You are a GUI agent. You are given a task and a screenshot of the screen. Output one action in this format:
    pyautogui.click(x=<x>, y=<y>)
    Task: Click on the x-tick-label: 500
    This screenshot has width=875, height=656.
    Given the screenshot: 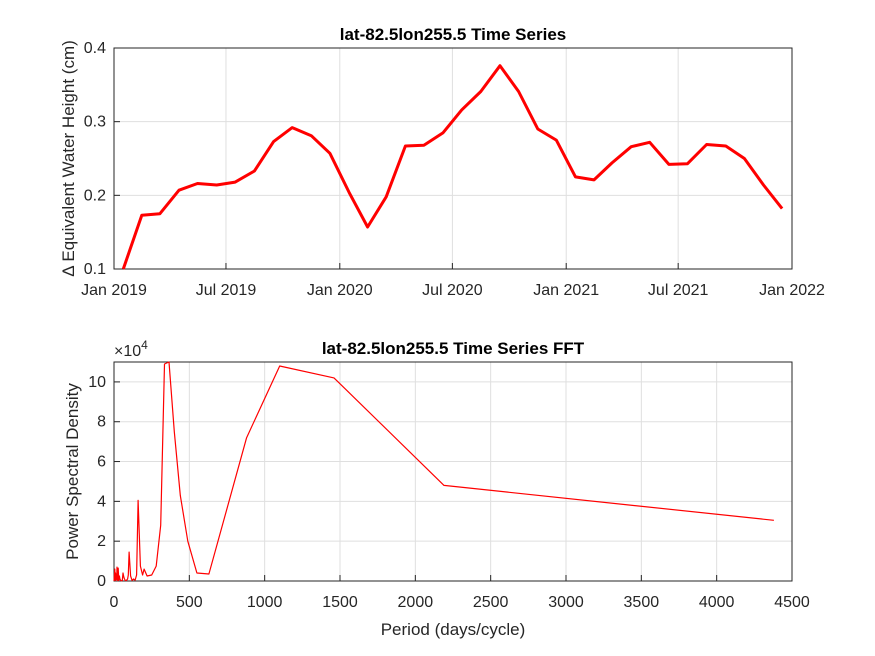 What is the action you would take?
    pyautogui.click(x=189, y=602)
    